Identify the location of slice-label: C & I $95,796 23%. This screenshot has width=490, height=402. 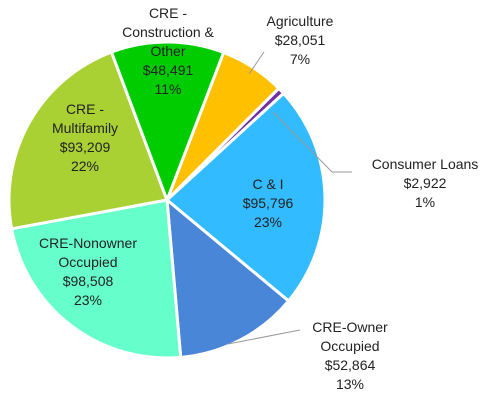
(268, 203).